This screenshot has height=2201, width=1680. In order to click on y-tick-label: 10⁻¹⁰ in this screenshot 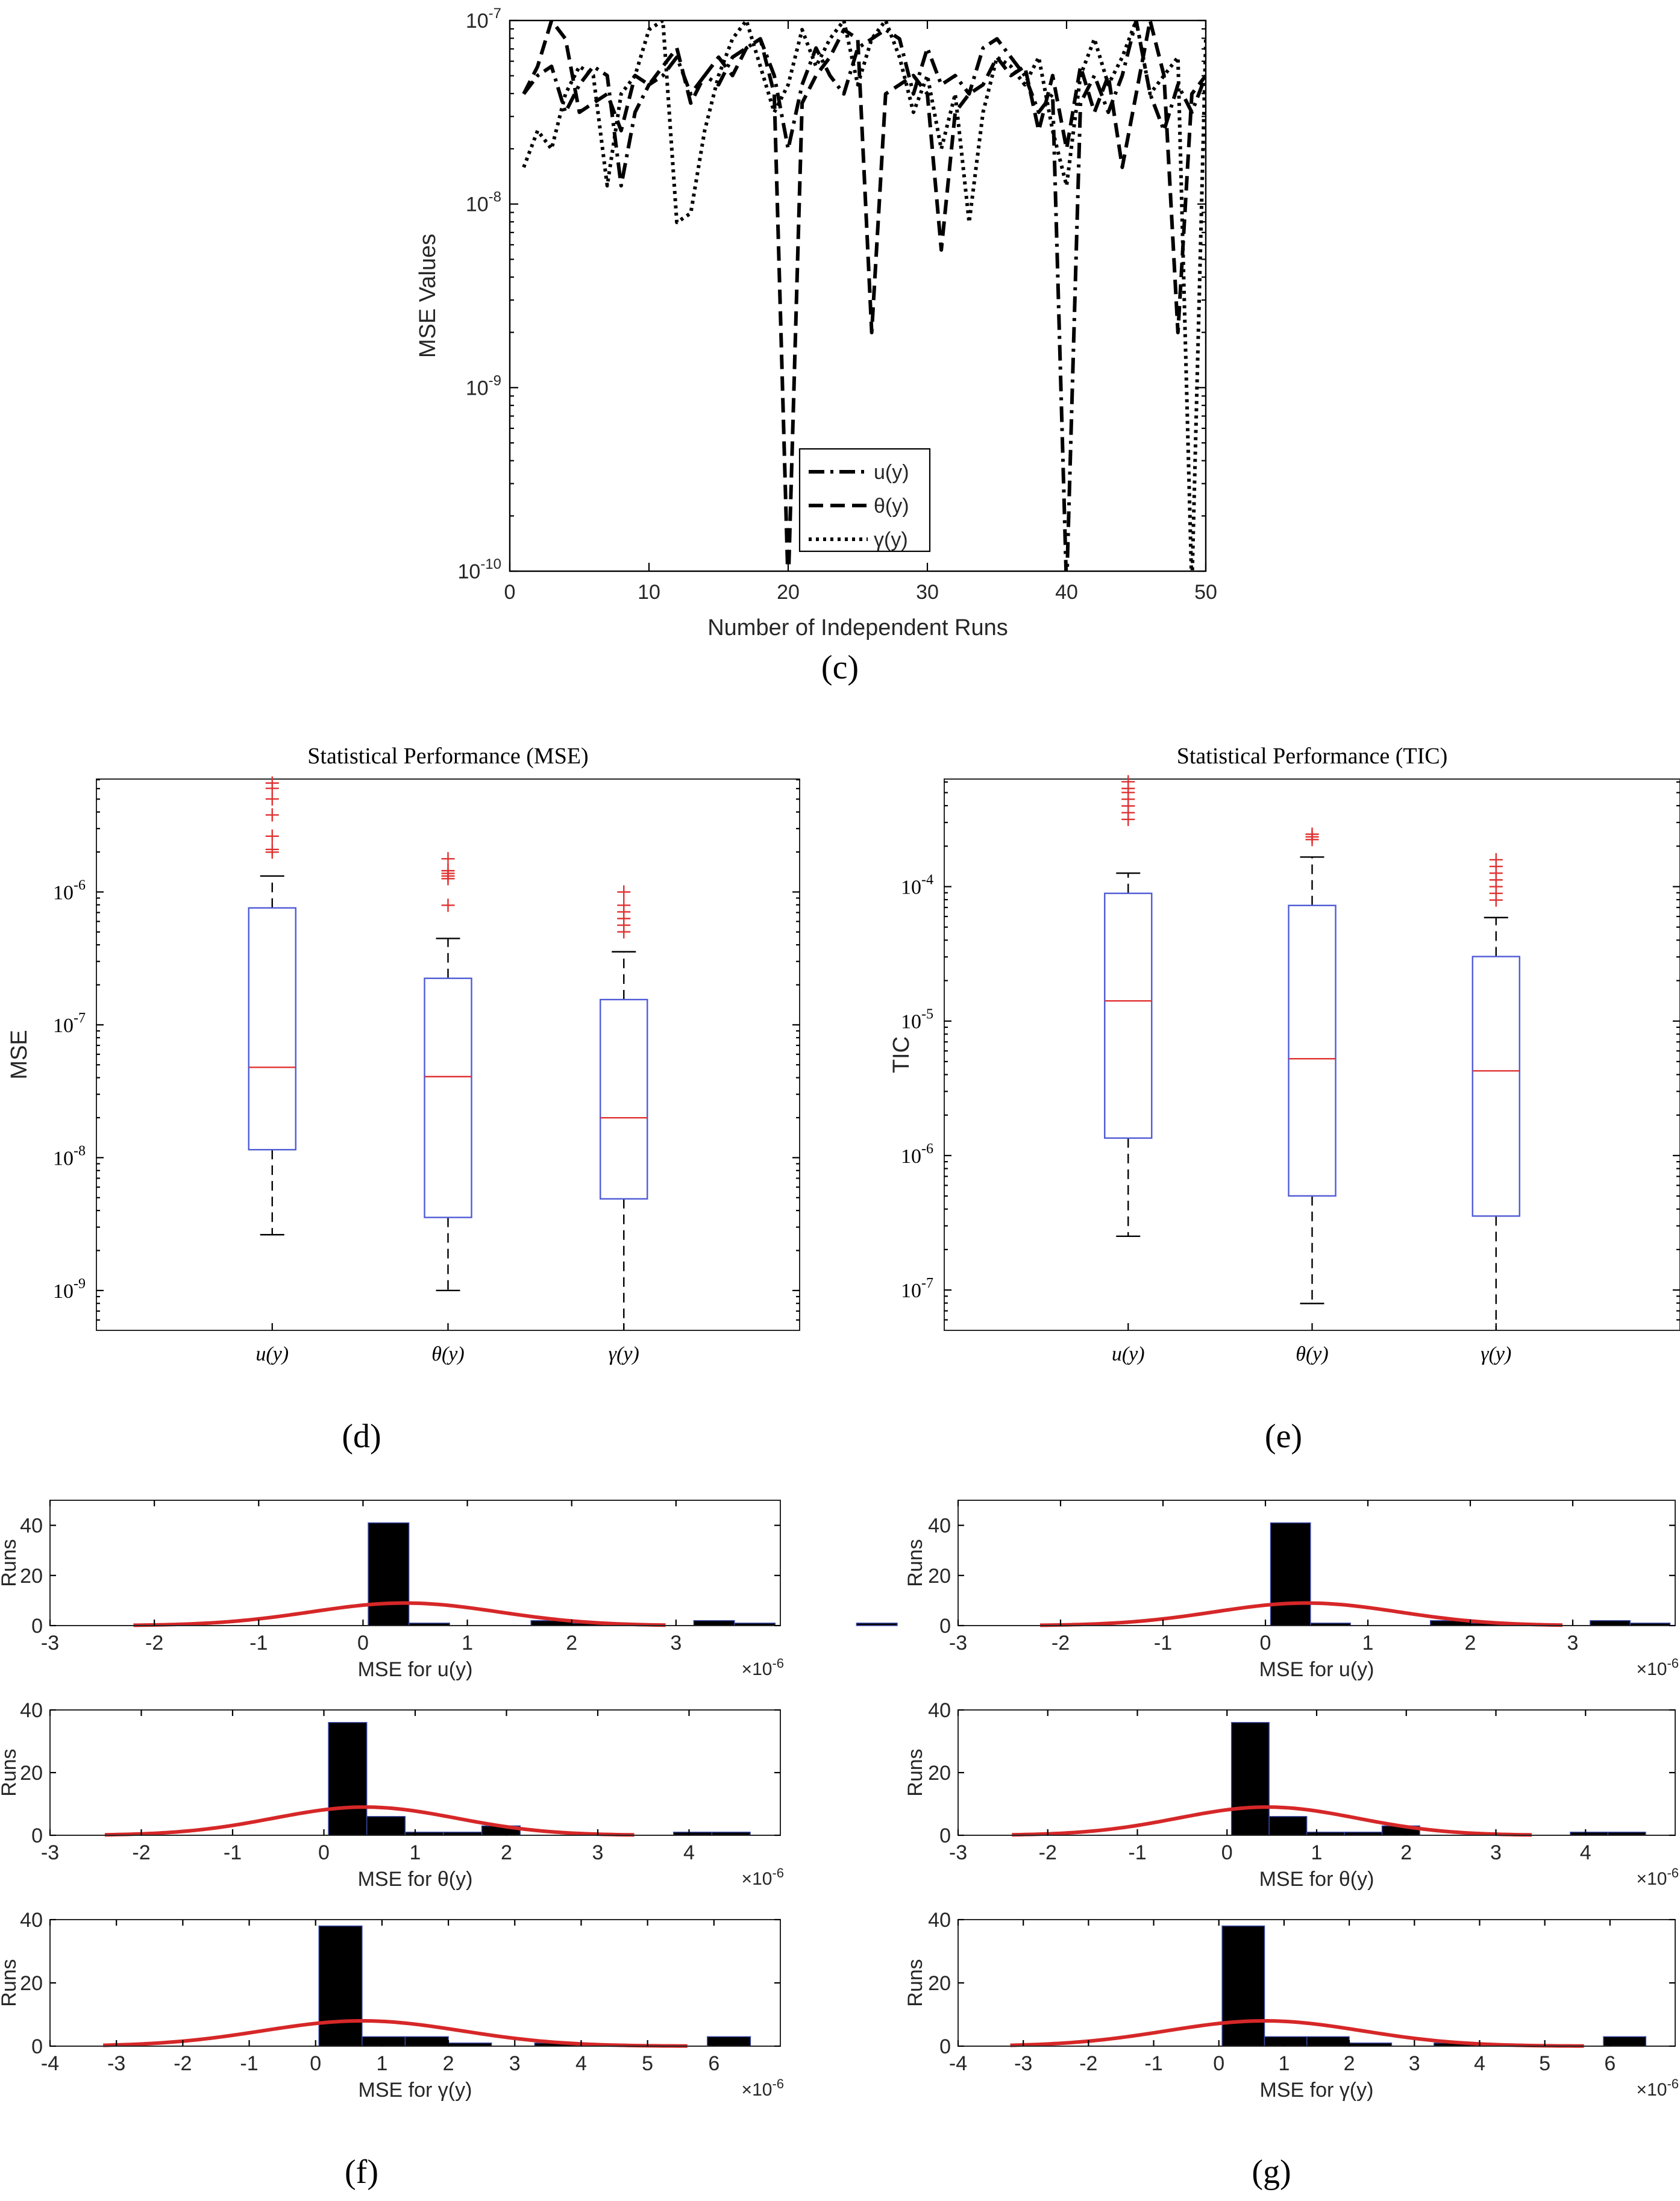, I will do `click(479, 569)`.